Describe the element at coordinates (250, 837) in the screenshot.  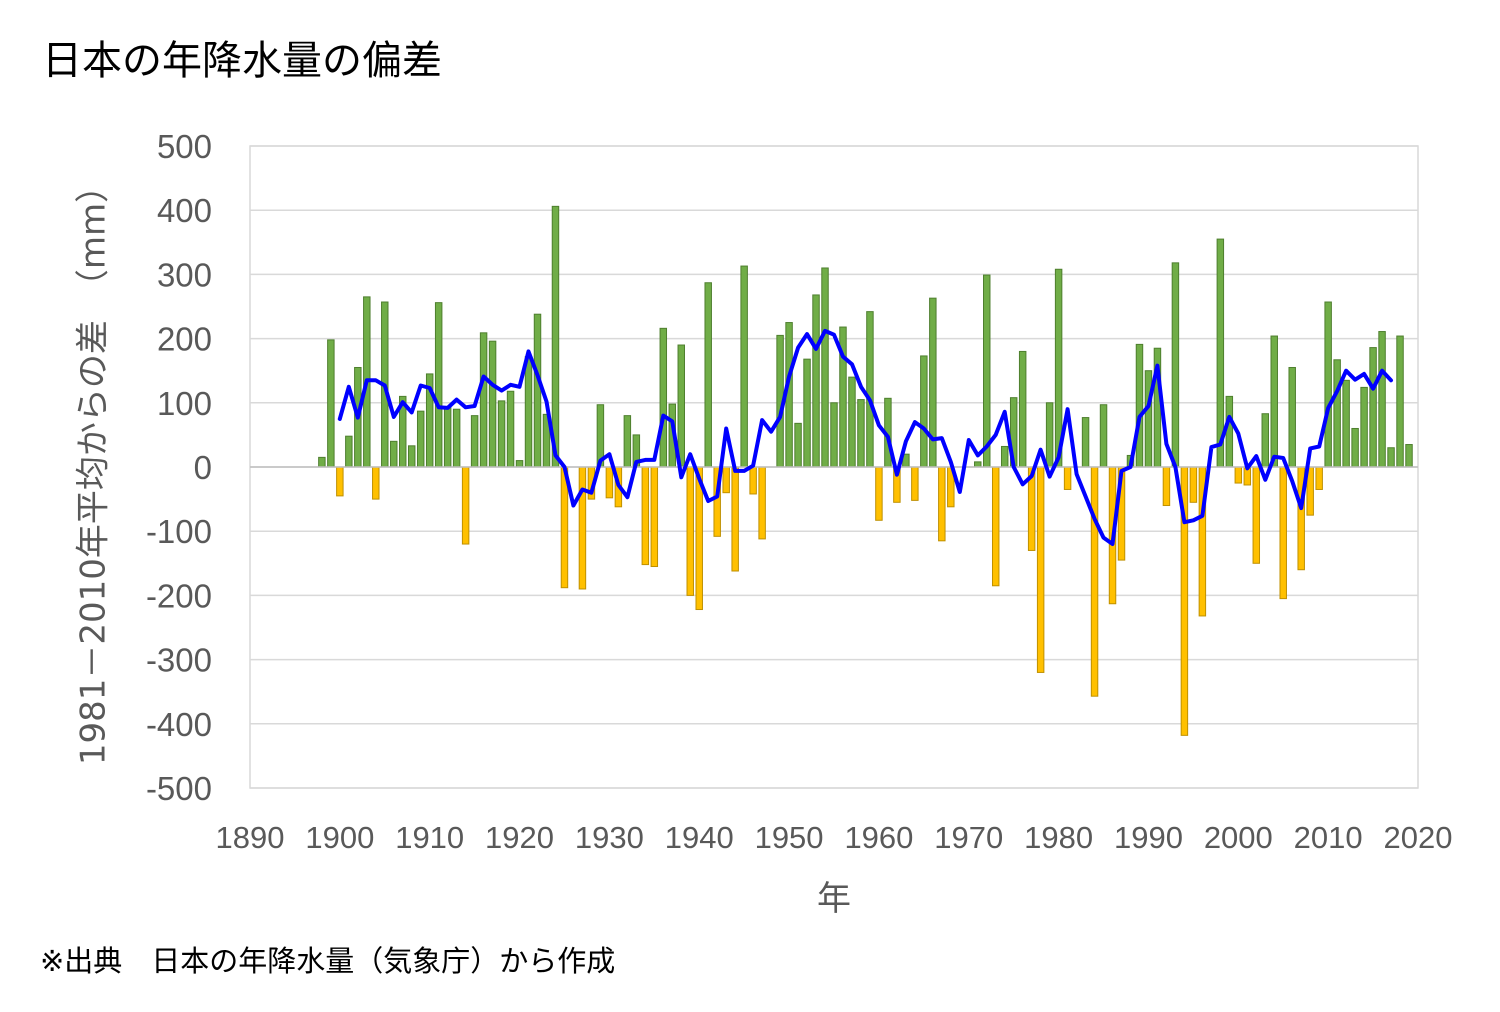
I see `x-tick-label: 1890` at that location.